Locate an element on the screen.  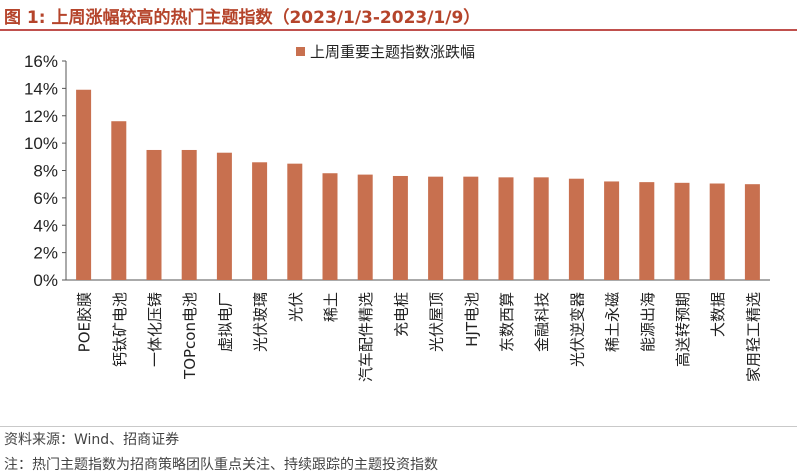
y-tick-label: 12% is located at coordinates (41, 116).